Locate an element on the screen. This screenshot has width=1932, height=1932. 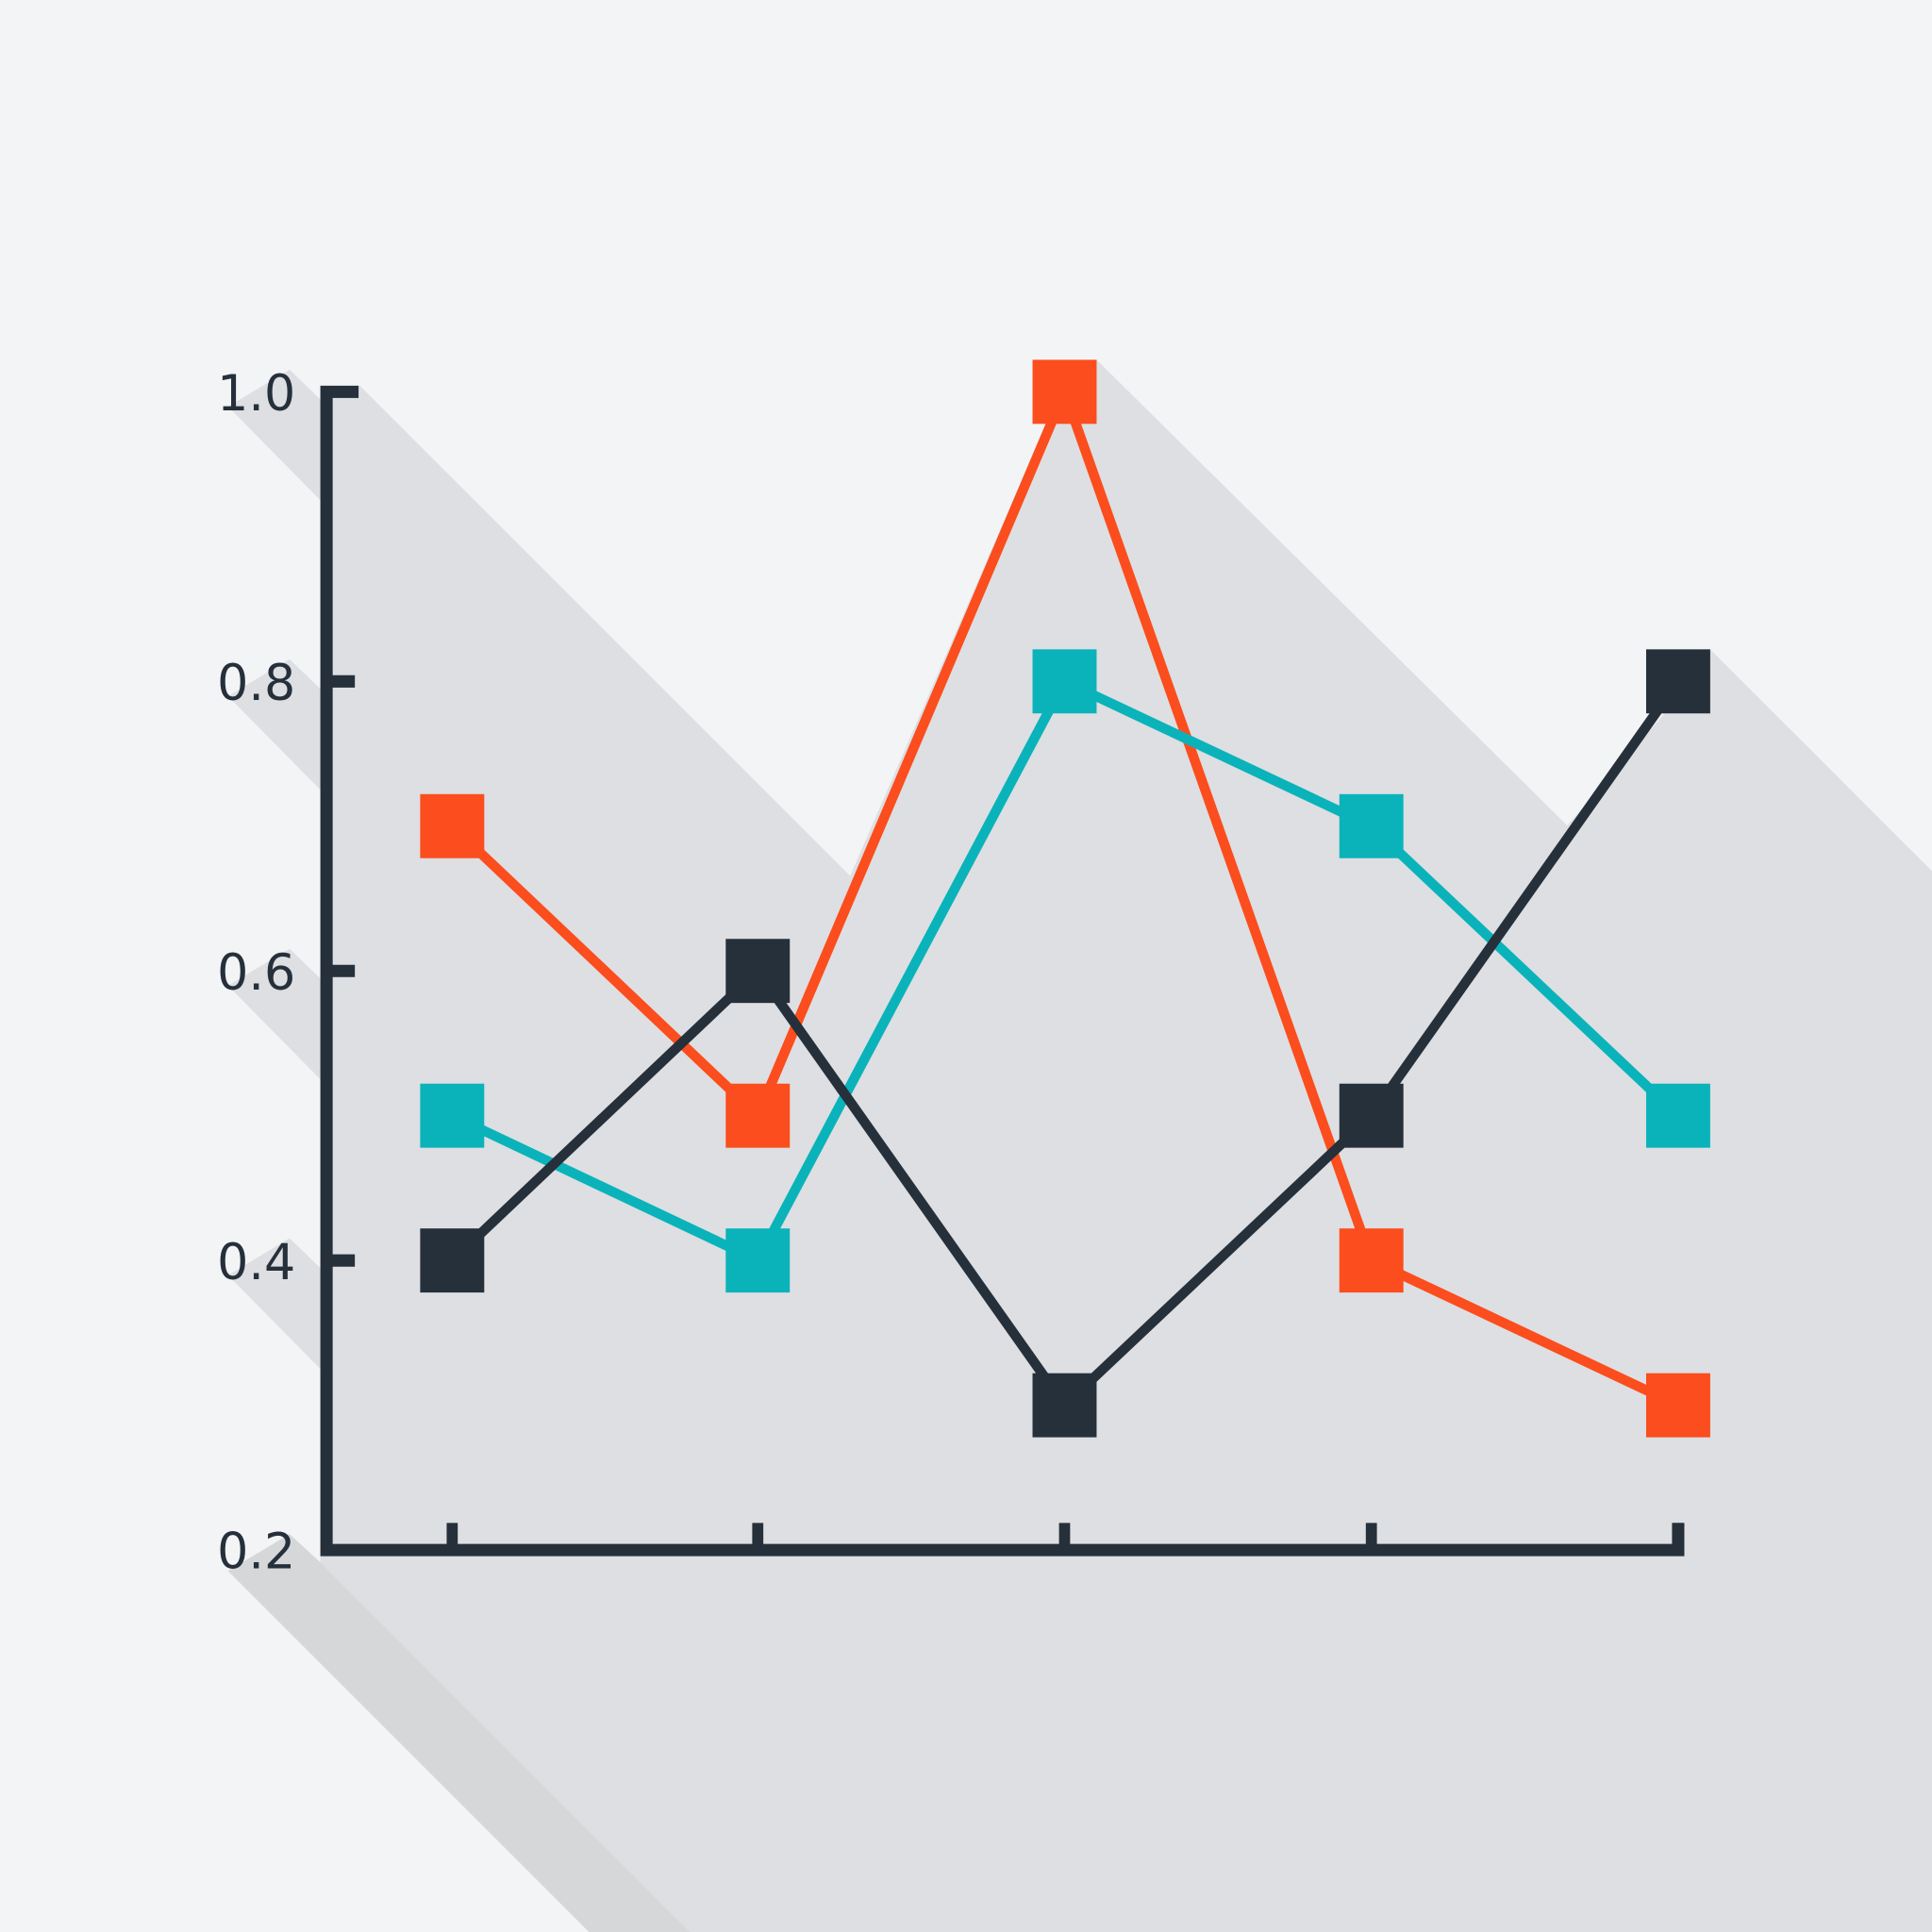
y-tick-labels: 0.2 0.4 0.6 0.8 1.0 is located at coordinates (256, 974).